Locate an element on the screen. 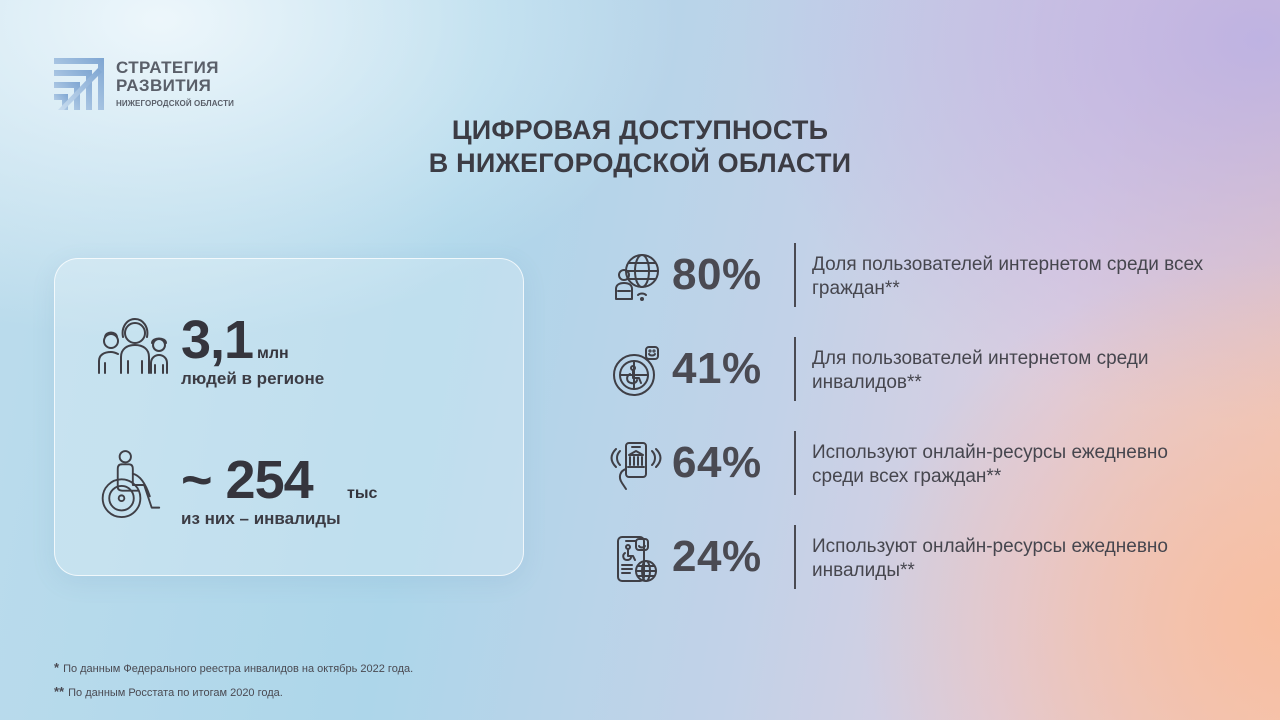  population-value: 3,1 is located at coordinates (217, 340).